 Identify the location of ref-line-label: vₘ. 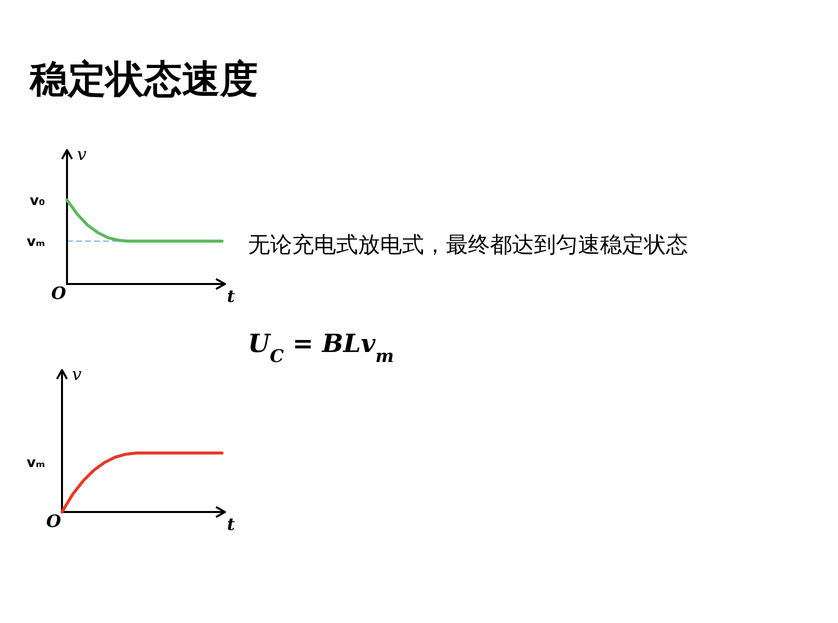
(35, 242).